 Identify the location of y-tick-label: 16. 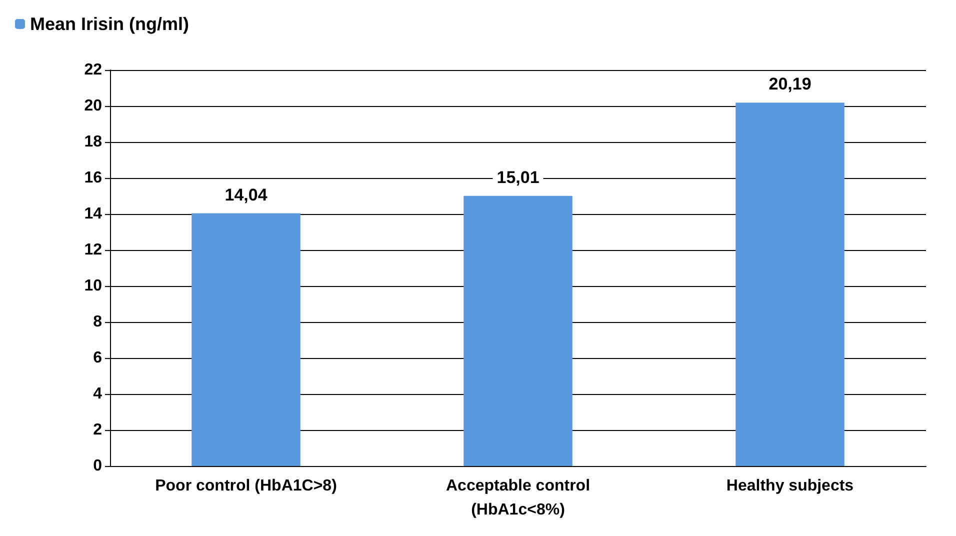
(93, 178).